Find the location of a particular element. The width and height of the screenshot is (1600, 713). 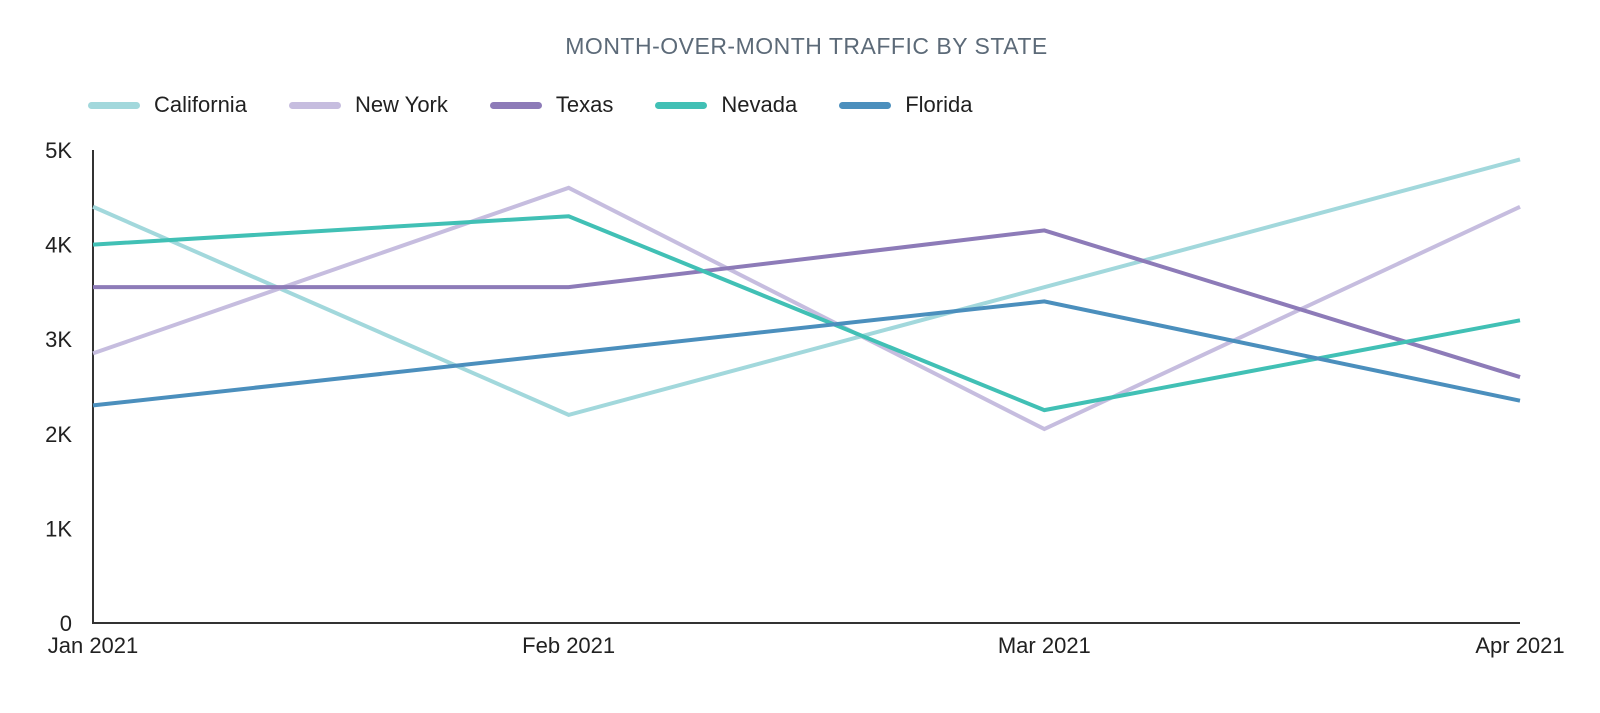

y-axis-tick-label: 1K is located at coordinates (58, 528).